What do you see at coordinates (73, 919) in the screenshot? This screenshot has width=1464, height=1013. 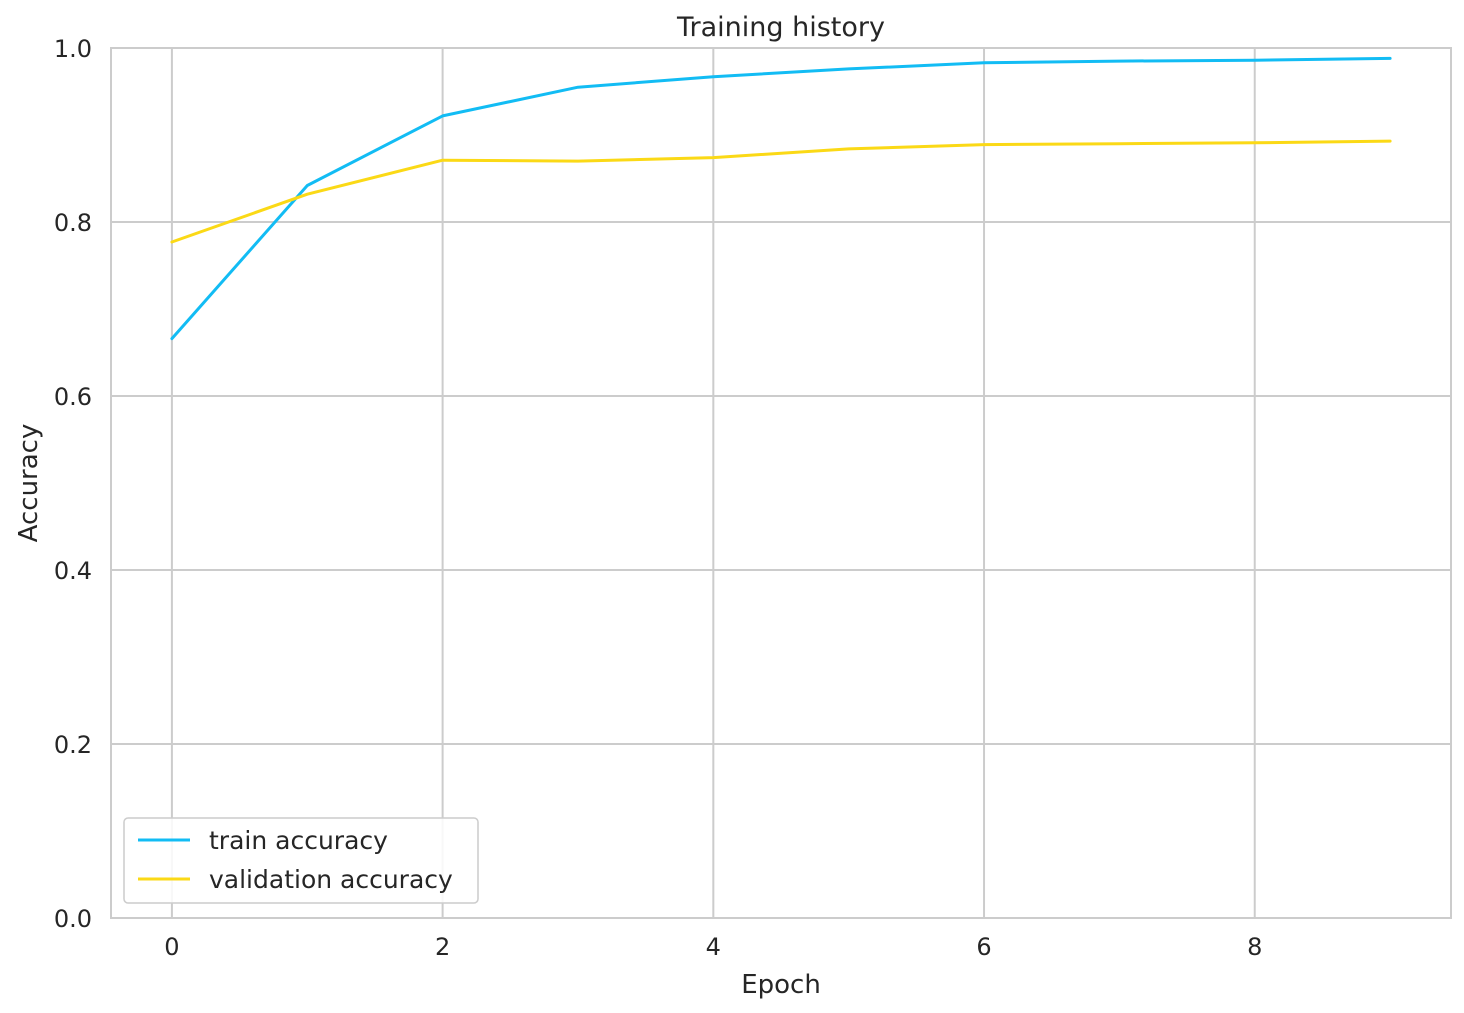 I see `y-tick-label: 0.0` at bounding box center [73, 919].